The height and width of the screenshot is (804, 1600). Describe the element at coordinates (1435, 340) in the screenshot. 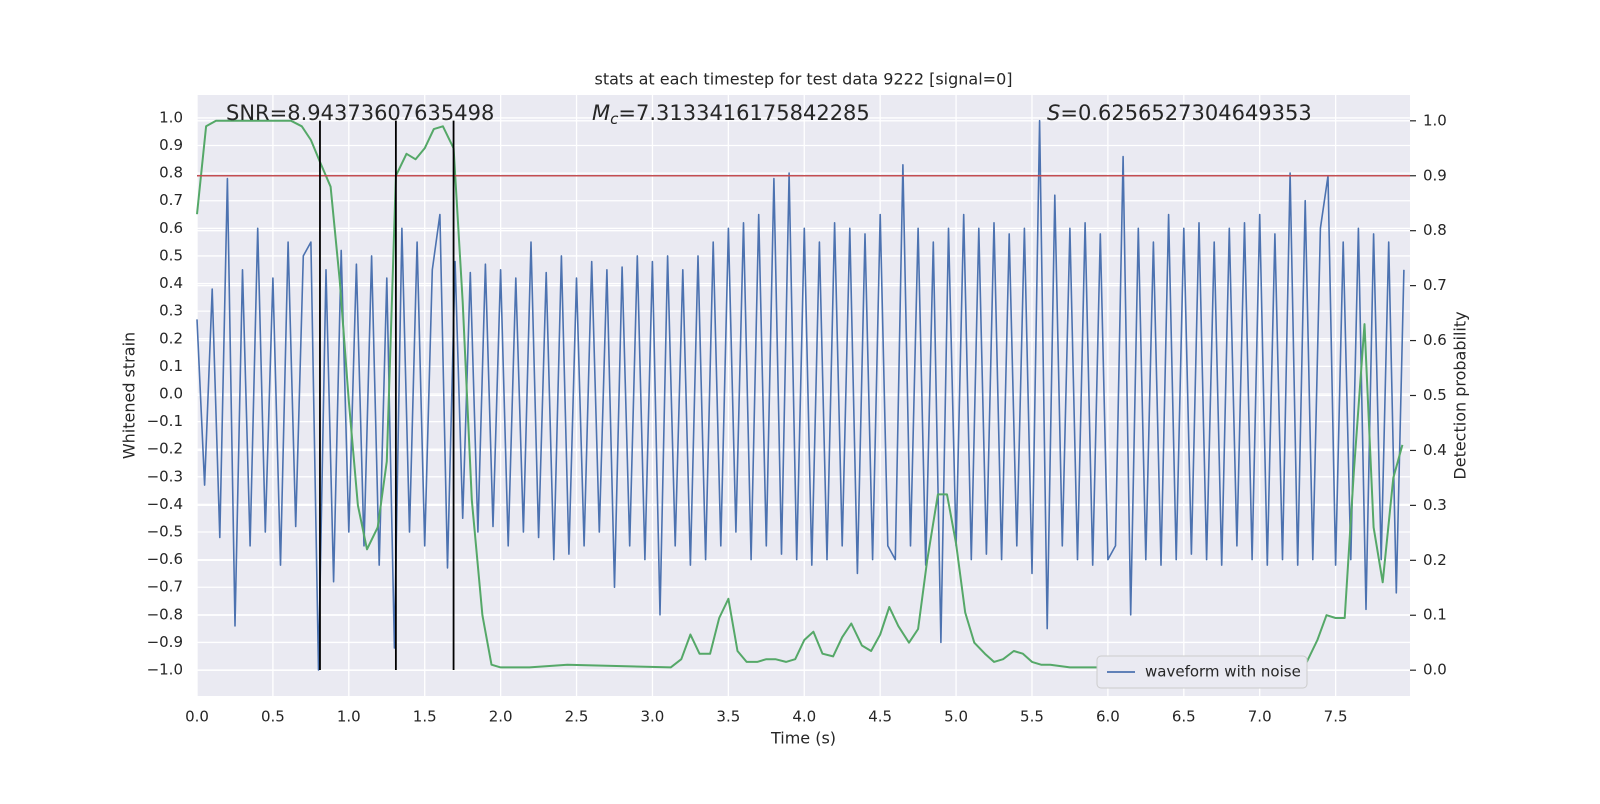

I see `y2-tick-label: 0.6` at that location.